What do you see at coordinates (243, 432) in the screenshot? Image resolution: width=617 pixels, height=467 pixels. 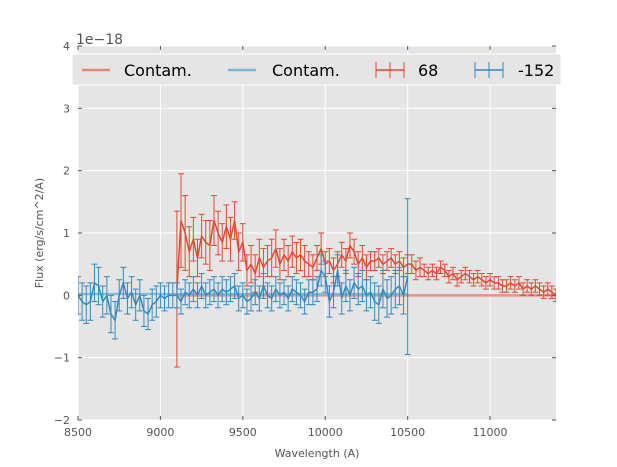 I see `x-tick-label: 9500` at bounding box center [243, 432].